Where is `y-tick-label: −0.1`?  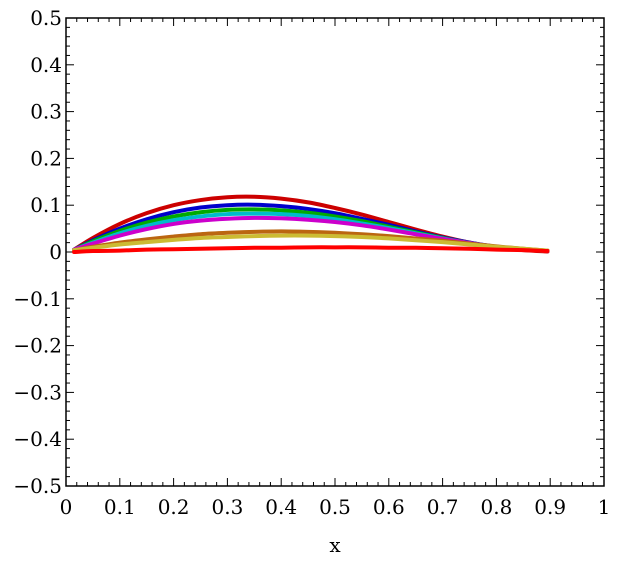
y-tick-label: −0.1 is located at coordinates (37, 299).